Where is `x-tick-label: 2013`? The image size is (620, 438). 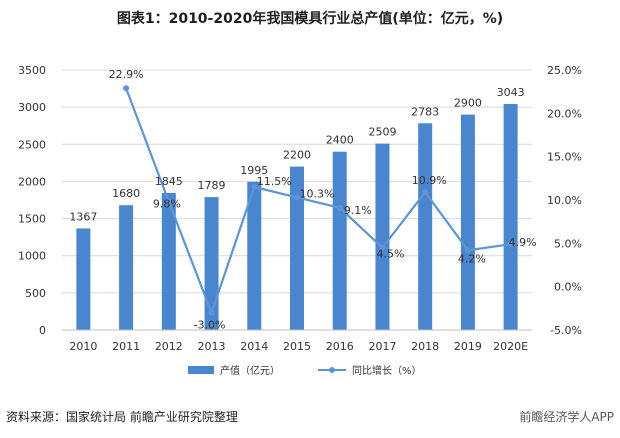 x-tick-label: 2013 is located at coordinates (212, 346).